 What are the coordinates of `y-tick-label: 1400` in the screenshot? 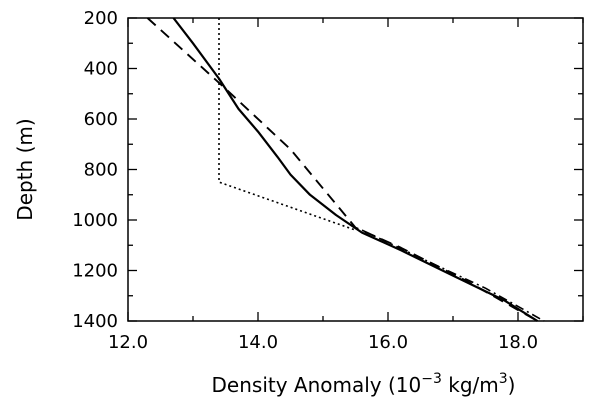 It's located at (95, 321).